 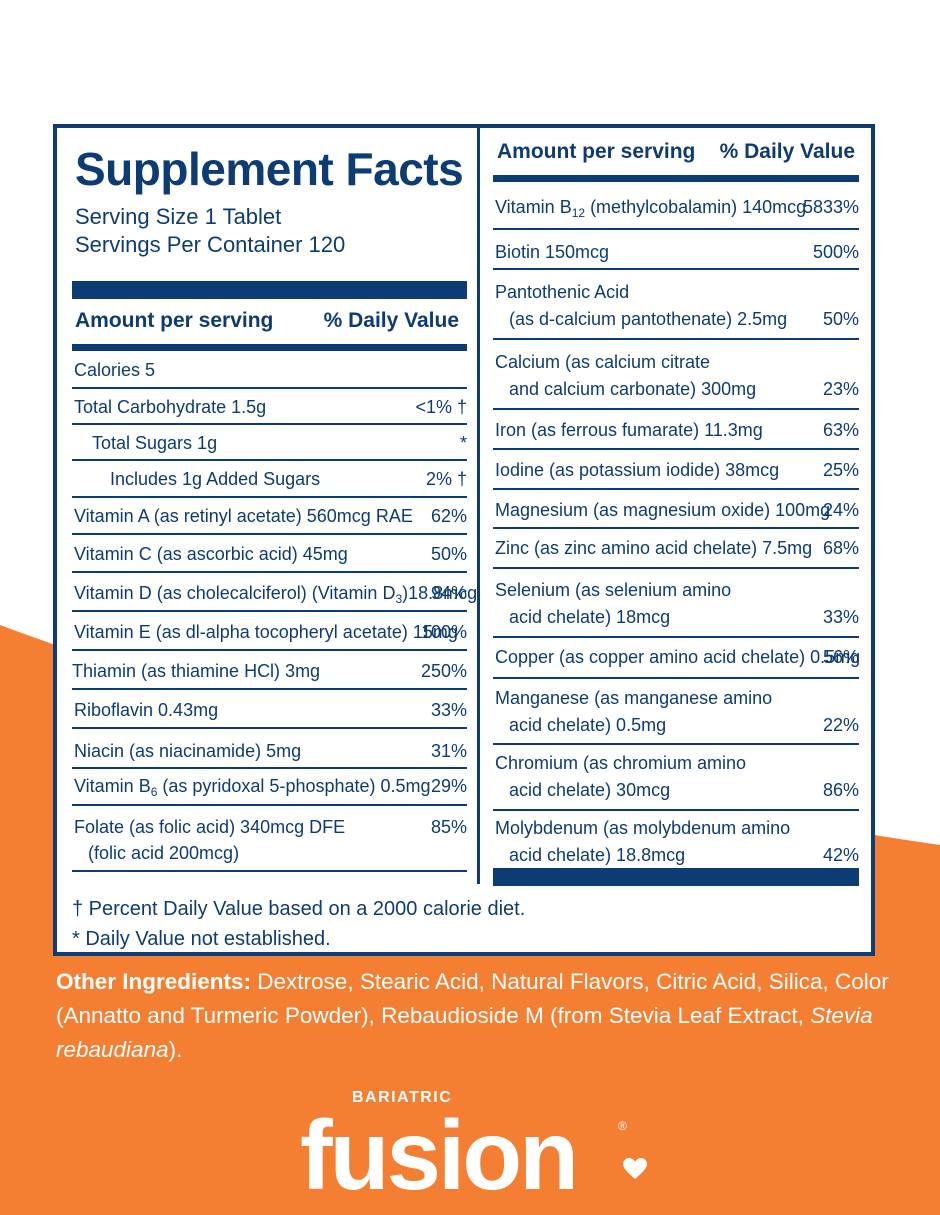 I want to click on nutrient-label: Total Carbohydrate 1.5g, so click(x=170, y=407).